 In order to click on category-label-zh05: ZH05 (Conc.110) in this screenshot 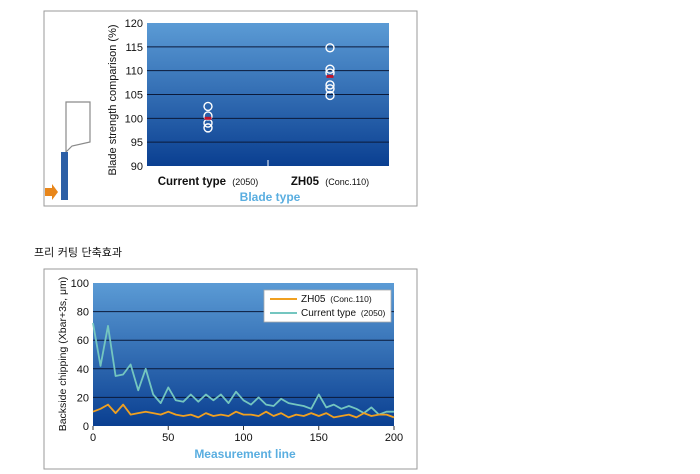, I will do `click(330, 182)`.